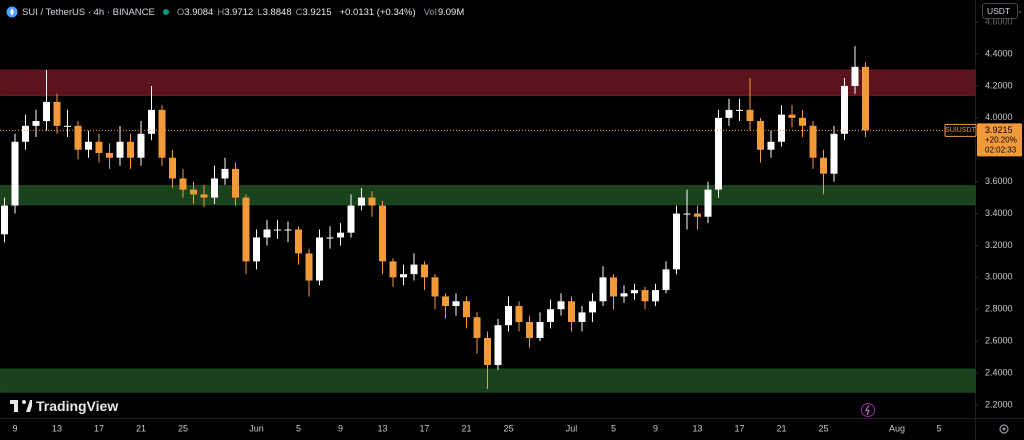 The height and width of the screenshot is (440, 1024). What do you see at coordinates (88, 12) in the screenshot?
I see `symbol: SUI / TetherUS · 4h · BINANCE` at bounding box center [88, 12].